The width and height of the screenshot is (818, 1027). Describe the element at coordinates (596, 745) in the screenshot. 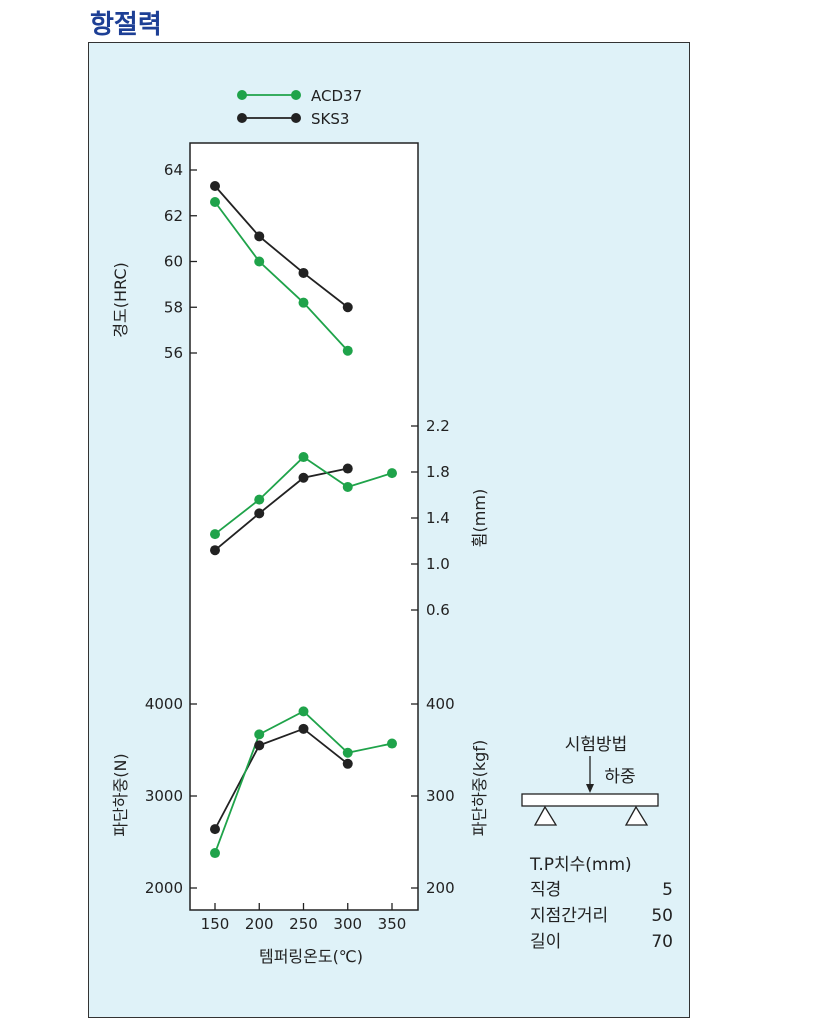

I see `test-method-title: 시험방법` at that location.